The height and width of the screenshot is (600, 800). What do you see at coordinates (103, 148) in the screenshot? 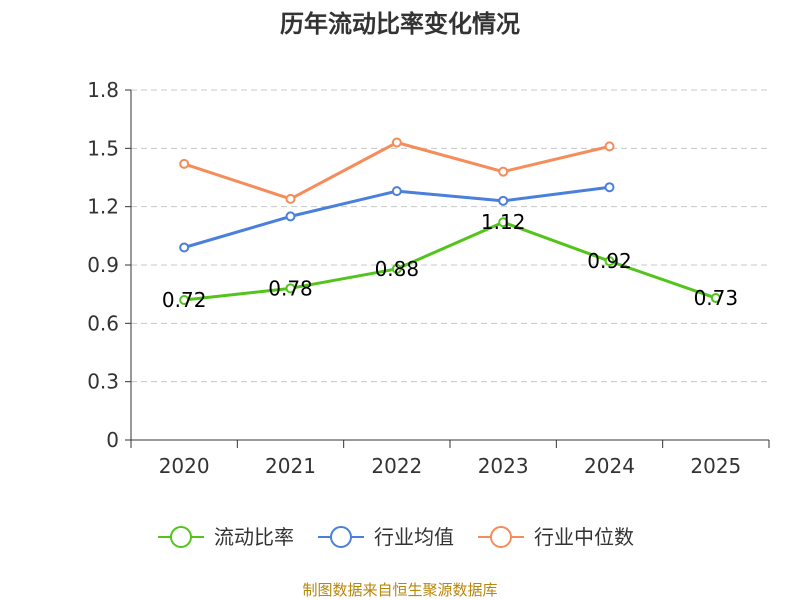
I see `y-tick-label: 1.5` at bounding box center [103, 148].